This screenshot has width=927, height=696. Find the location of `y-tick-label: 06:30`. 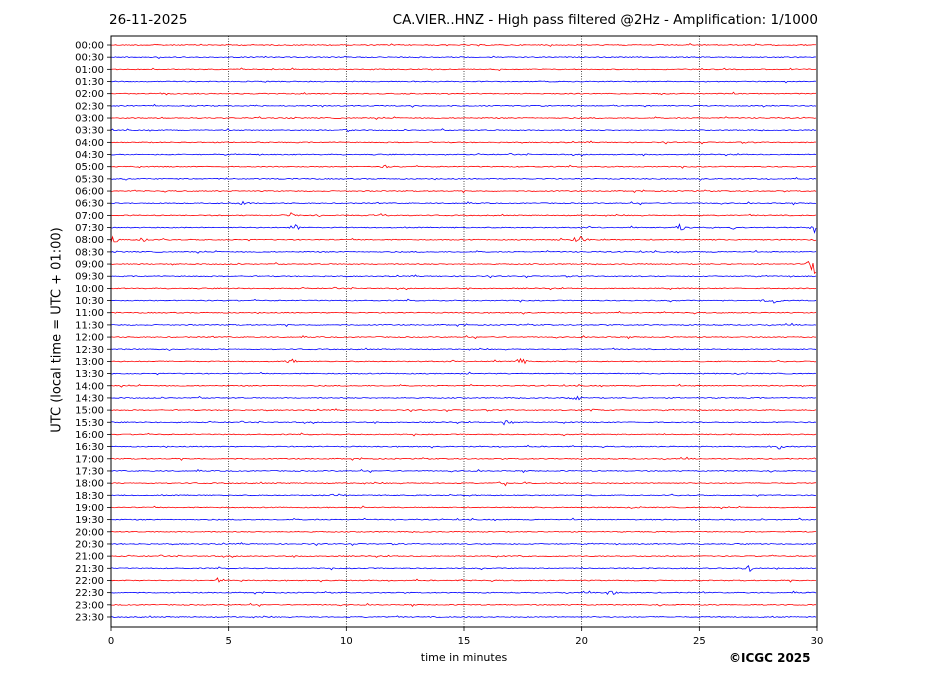

y-tick-label: 06:30 is located at coordinates (89, 204).